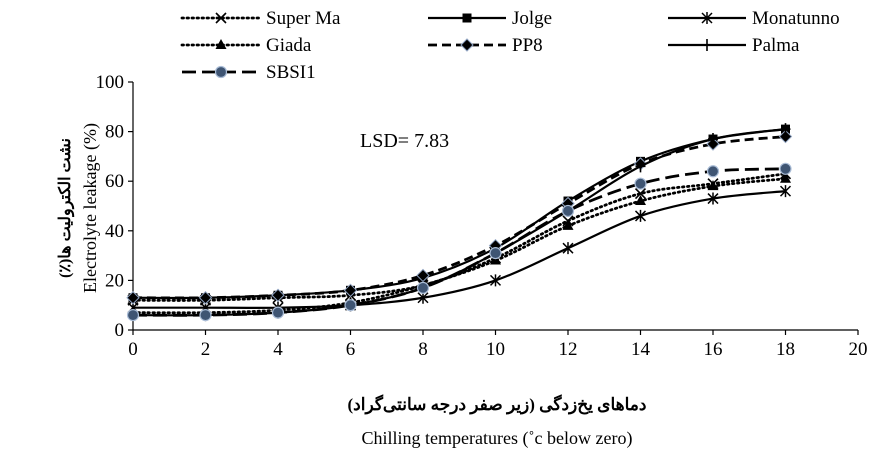 Image resolution: width=878 pixels, height=454 pixels. What do you see at coordinates (246, 45) in the screenshot?
I see `legend-item: Giada` at bounding box center [246, 45].